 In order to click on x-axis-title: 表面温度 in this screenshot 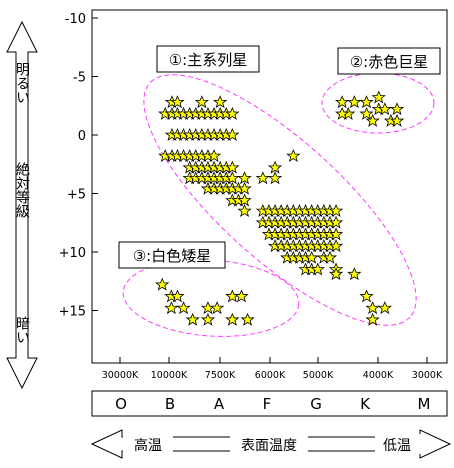, I will do `click(269, 446)`.